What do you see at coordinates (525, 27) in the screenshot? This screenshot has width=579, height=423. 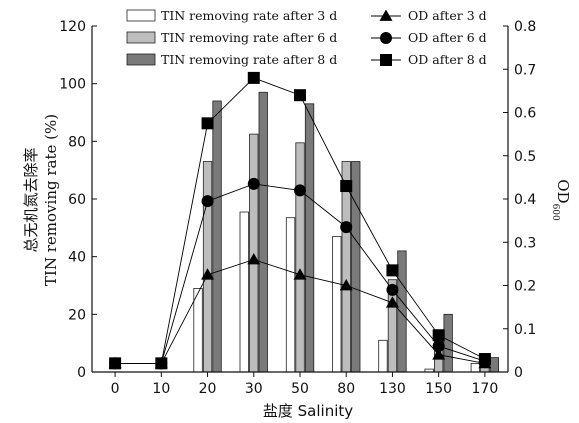 I see `y2-tick-label-0.8: 0.8` at bounding box center [525, 27].